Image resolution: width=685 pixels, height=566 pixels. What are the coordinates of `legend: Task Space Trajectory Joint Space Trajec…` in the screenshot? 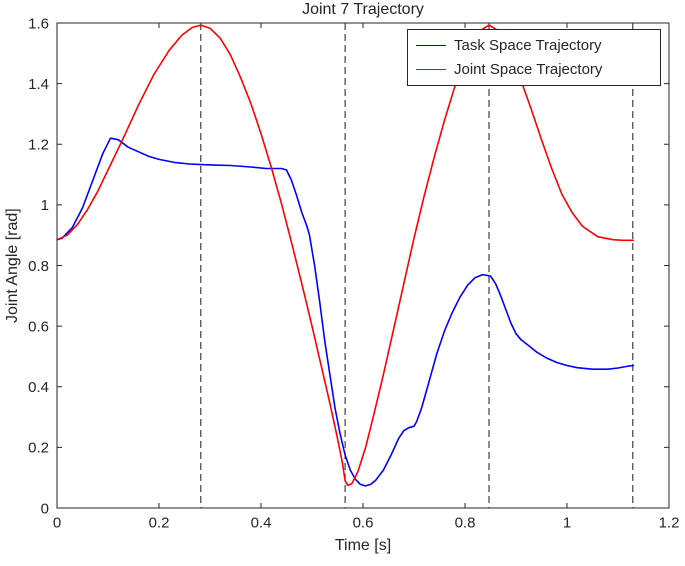 It's located at (534, 57).